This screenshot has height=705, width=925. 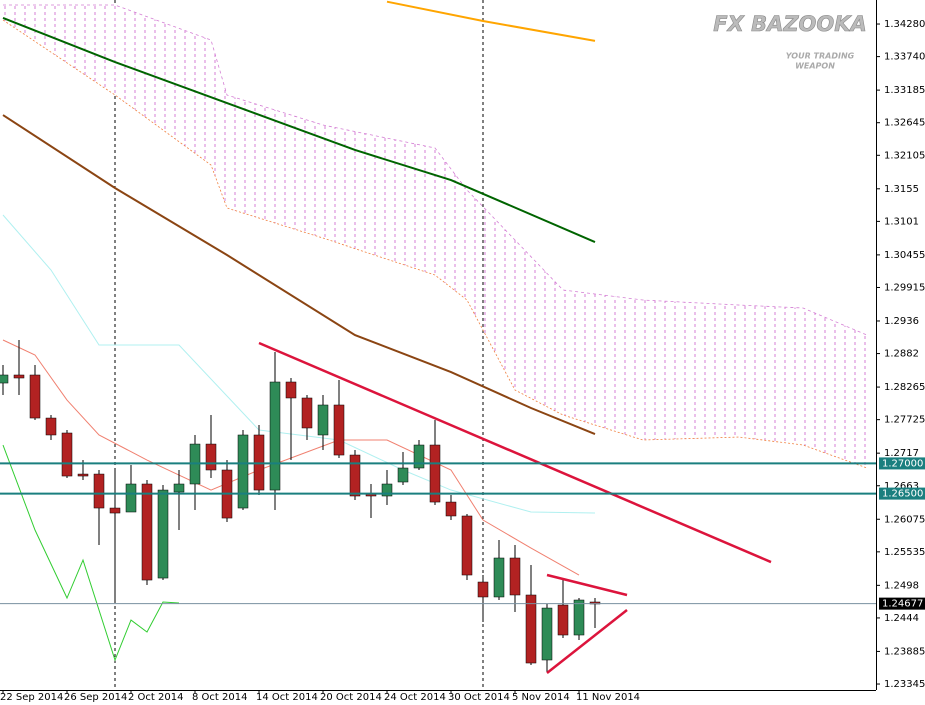 What do you see at coordinates (31, 697) in the screenshot?
I see `x-tick-label: 22 Sep 2014` at bounding box center [31, 697].